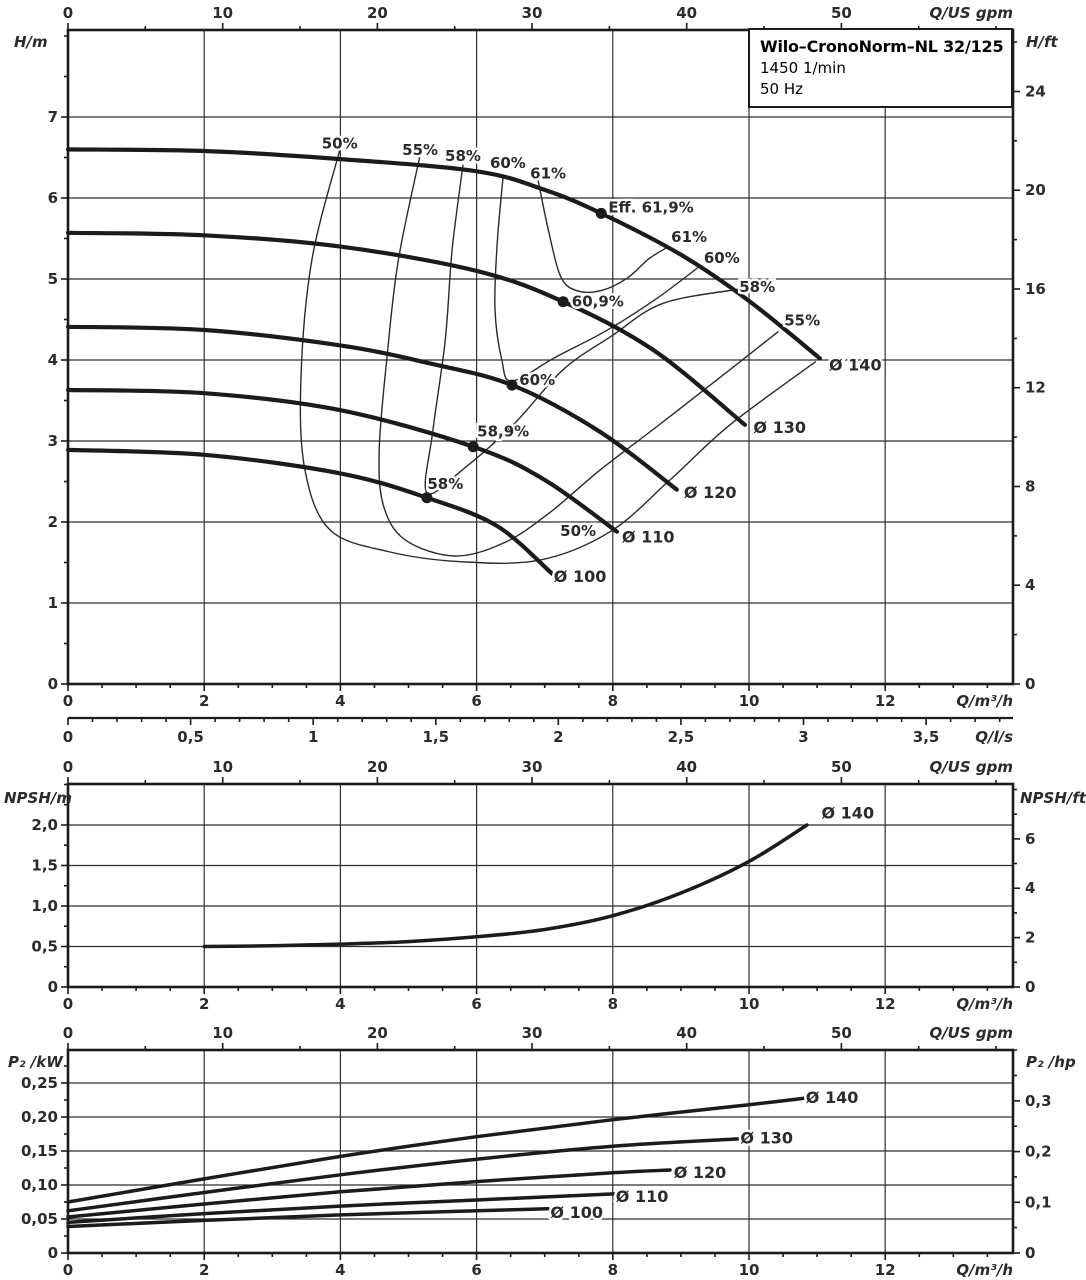 Image resolution: width=1086 pixels, height=1280 pixels. I want to click on head-bottom-tick-label: 6, so click(476, 701).